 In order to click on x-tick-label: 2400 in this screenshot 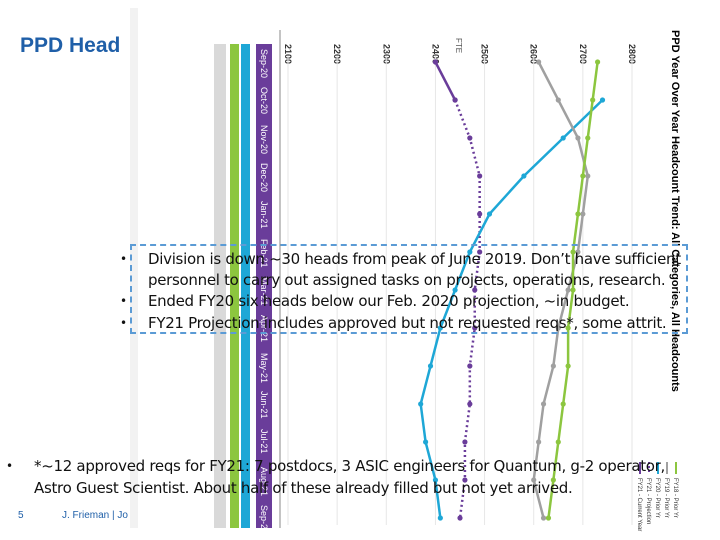, I will do `click(435, 54)`.